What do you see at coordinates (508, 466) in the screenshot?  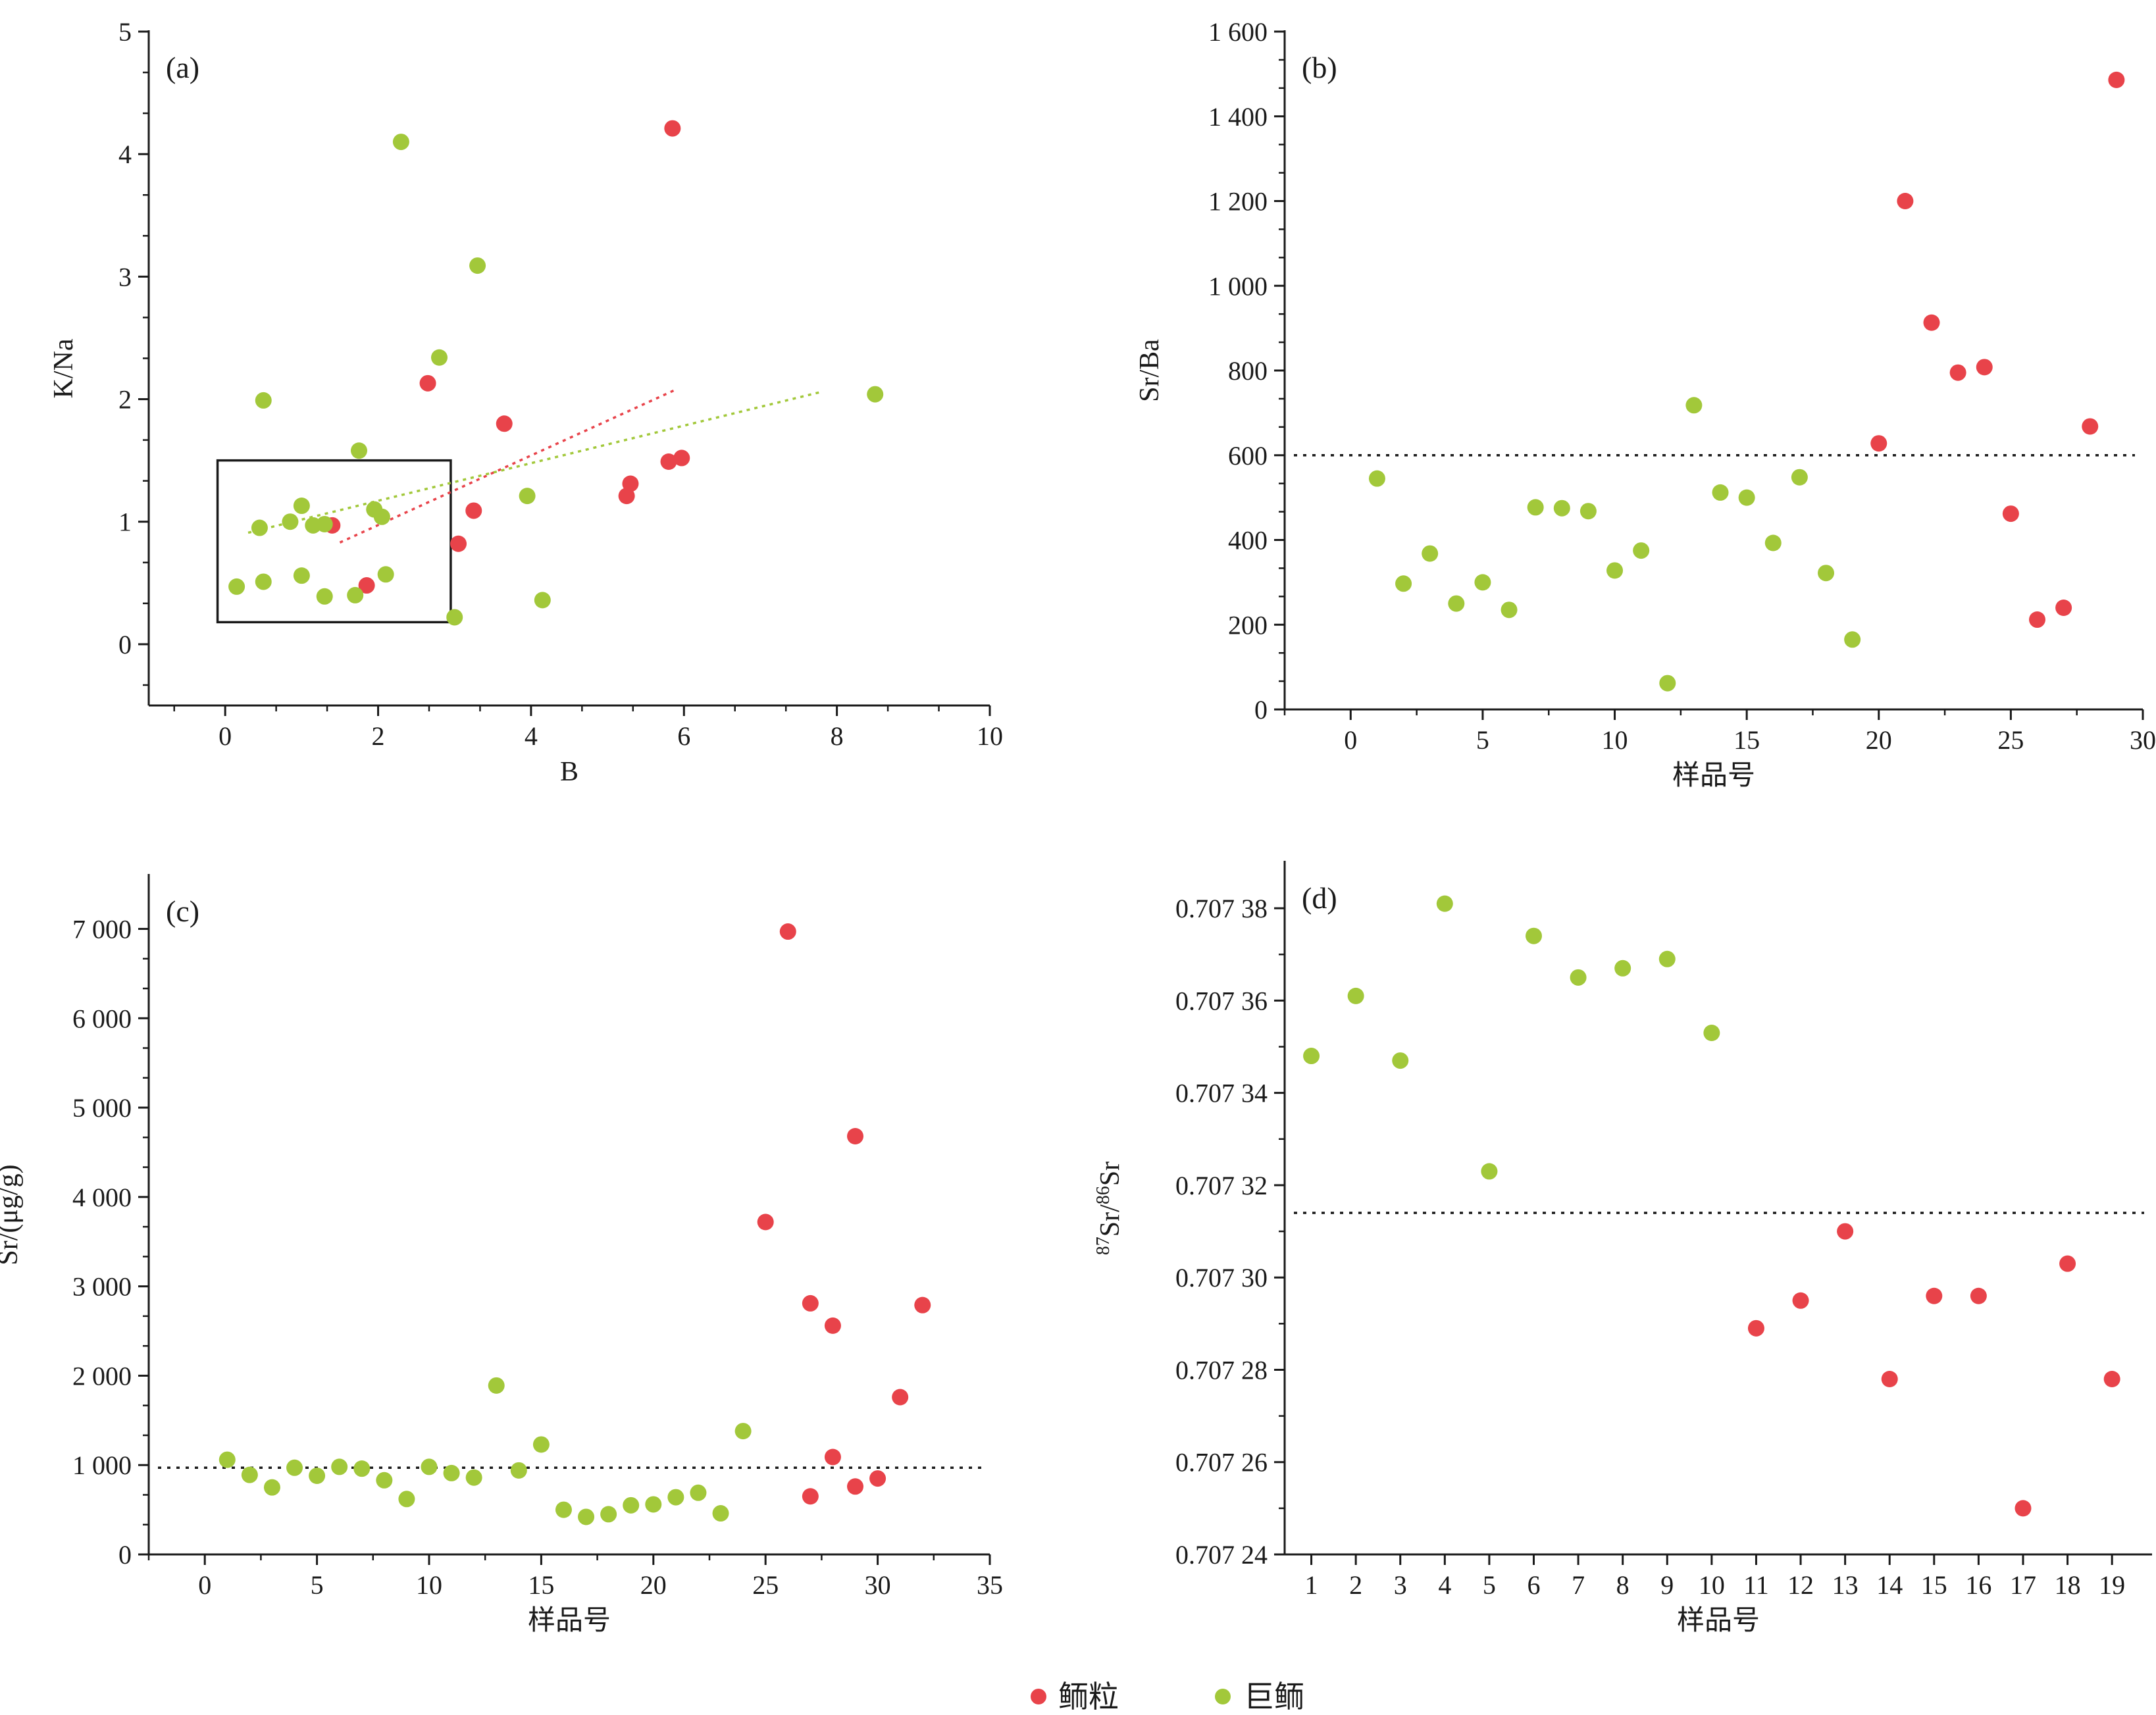 I see `trendline-red` at bounding box center [508, 466].